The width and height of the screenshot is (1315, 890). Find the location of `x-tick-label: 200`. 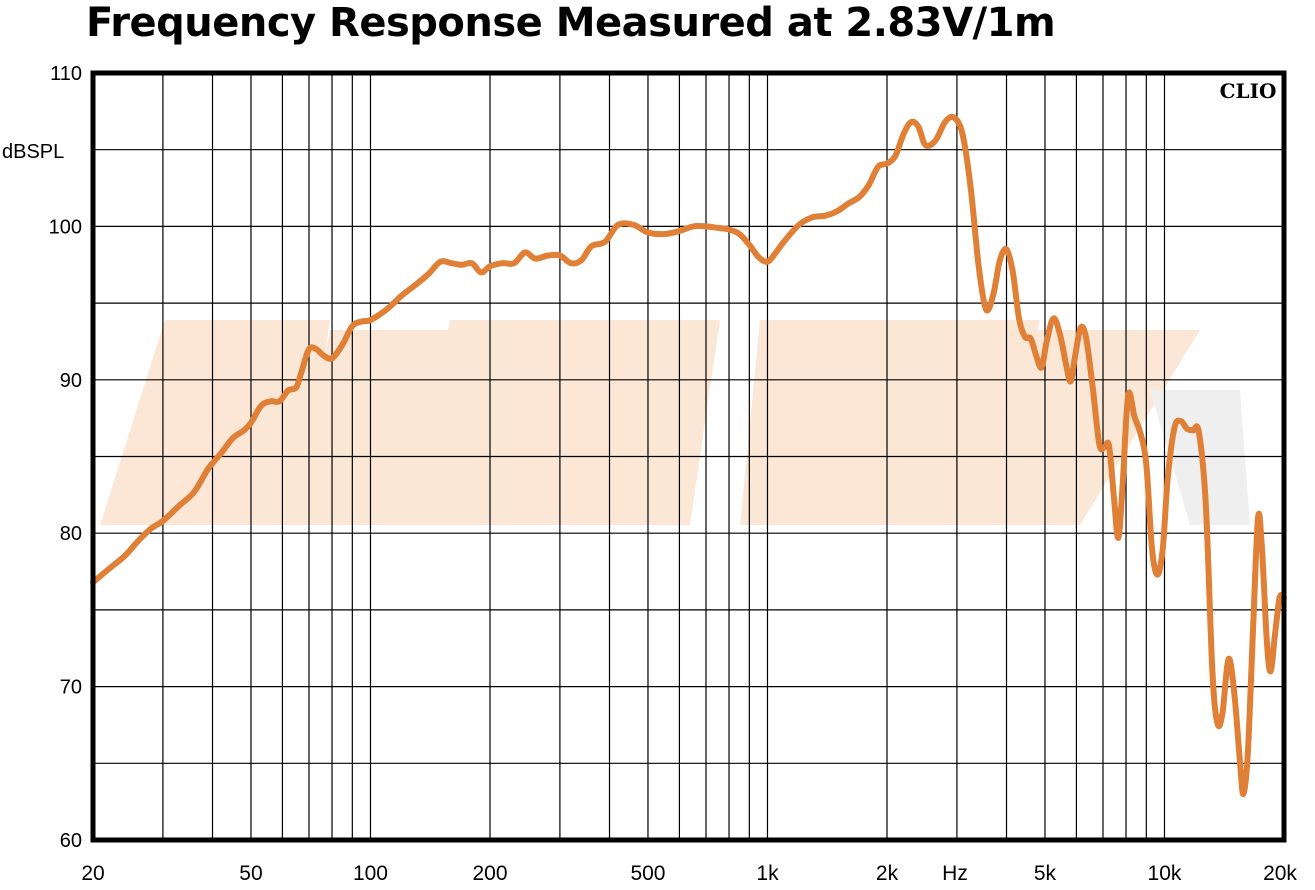

x-tick-label: 200 is located at coordinates (489, 873).